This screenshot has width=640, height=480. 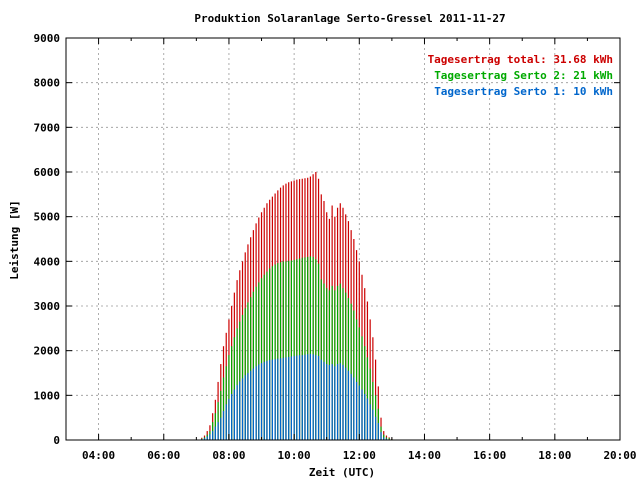 I want to click on x-tick-label: 08:00, so click(x=228, y=455).